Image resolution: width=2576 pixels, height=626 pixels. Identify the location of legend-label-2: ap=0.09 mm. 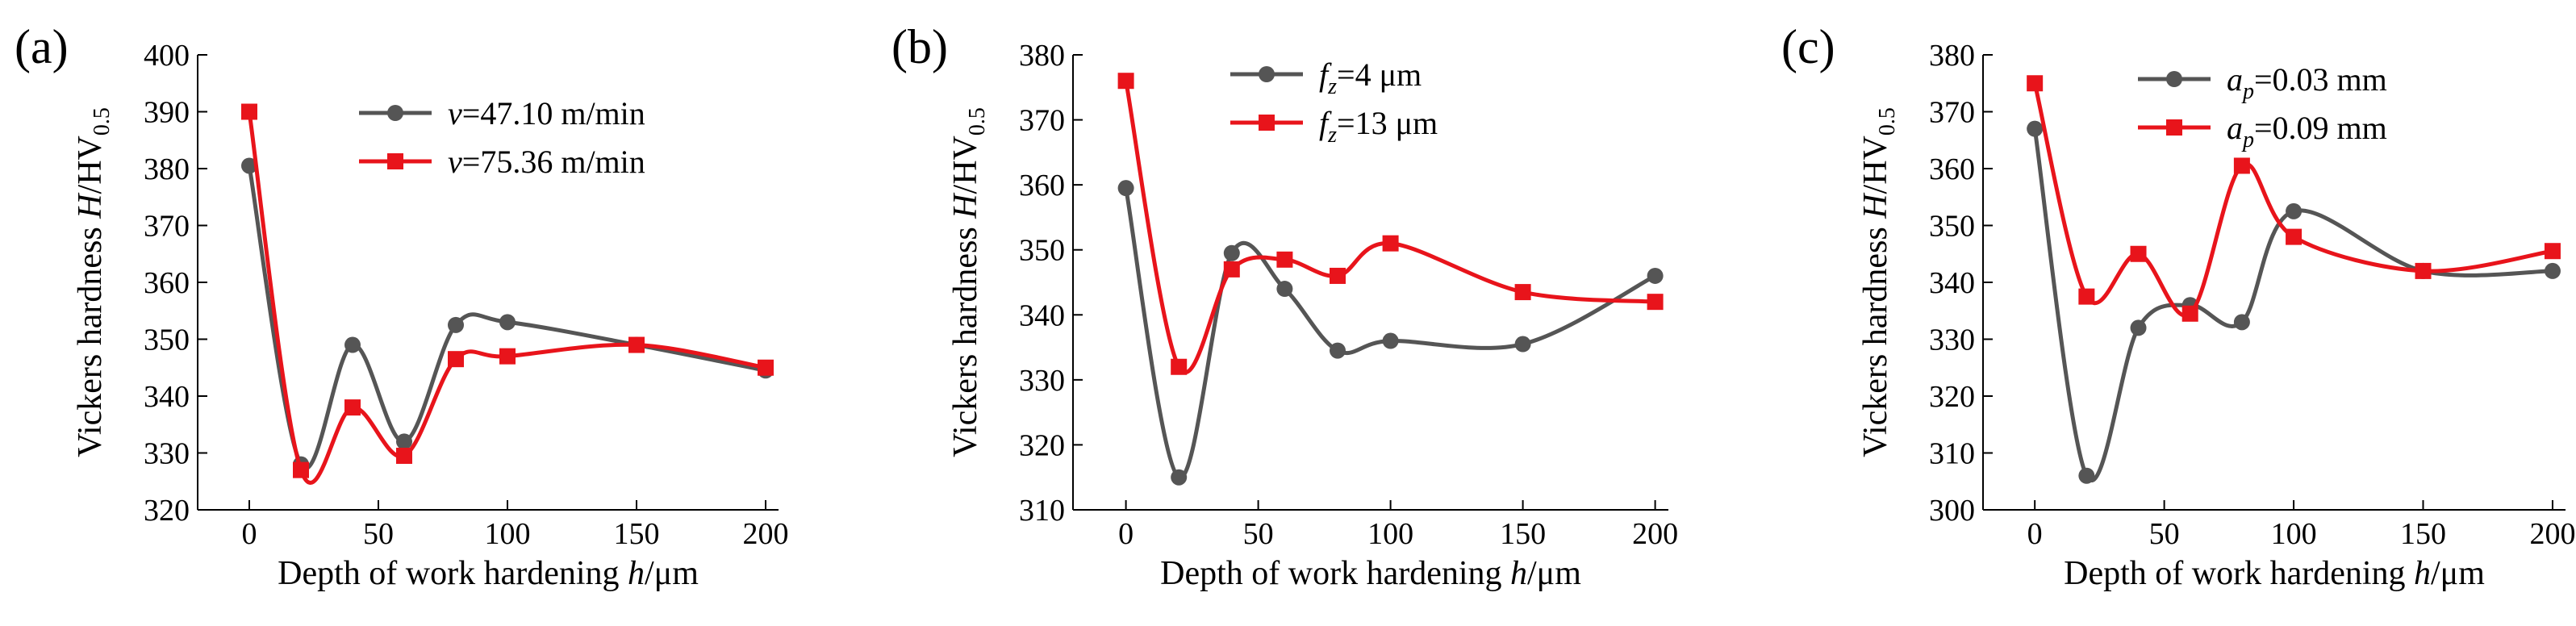
(2307, 131).